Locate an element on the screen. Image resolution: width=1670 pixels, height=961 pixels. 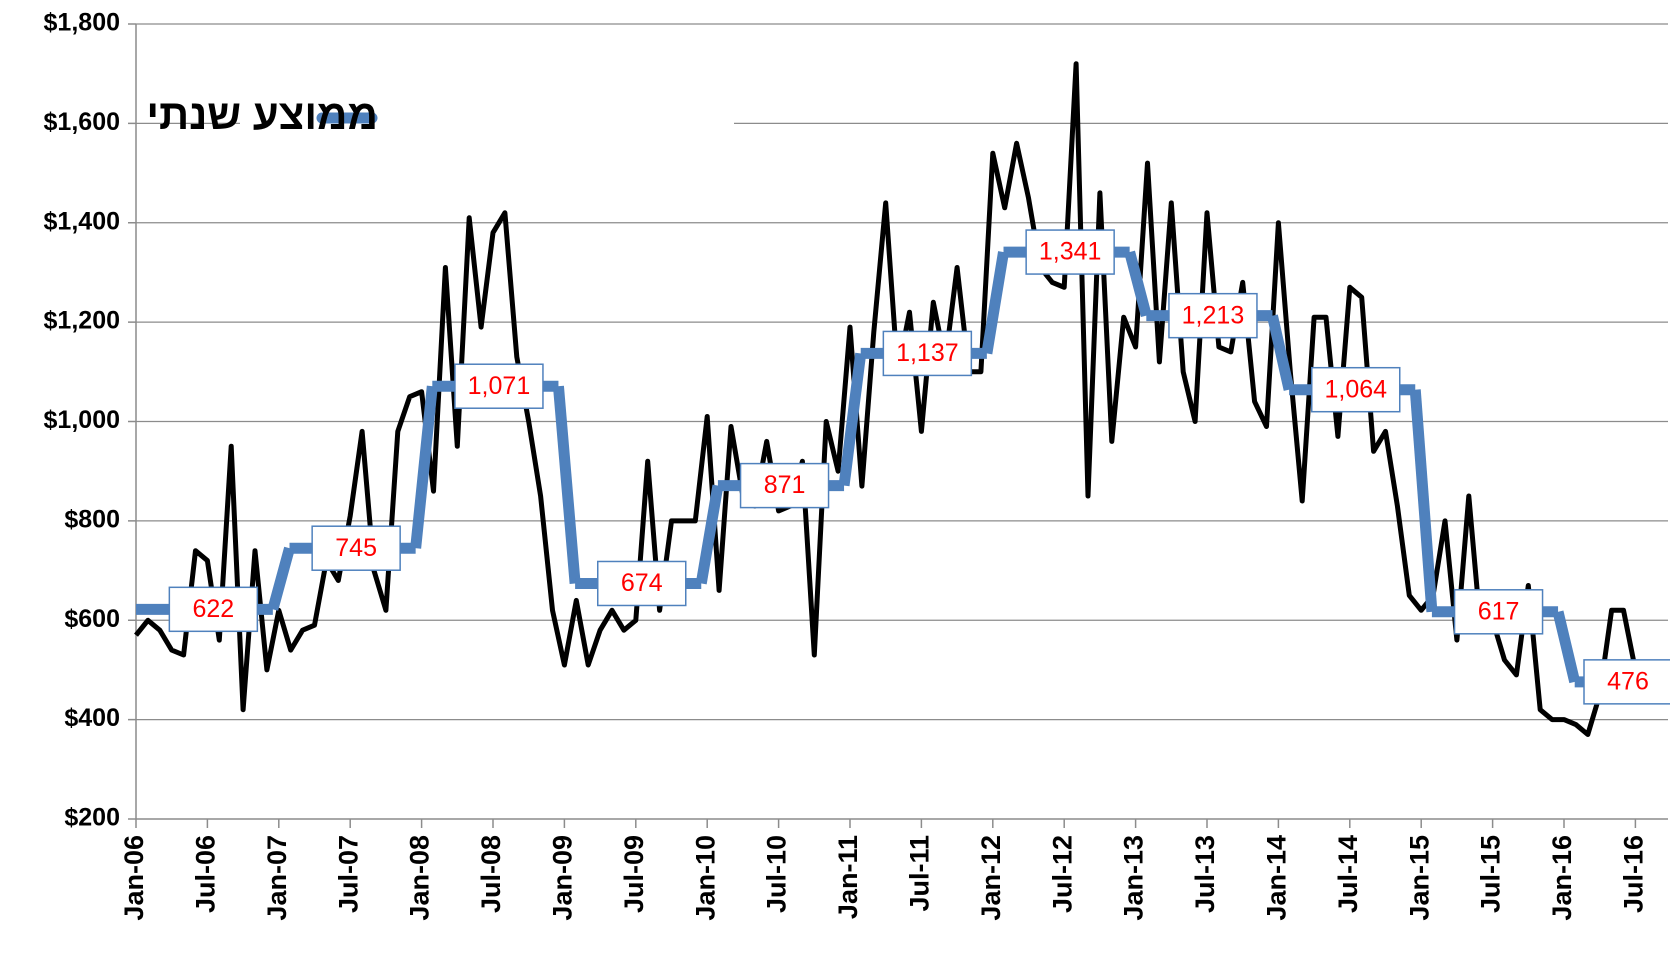
x-tick-label: Jul-12 is located at coordinates (1062, 874).